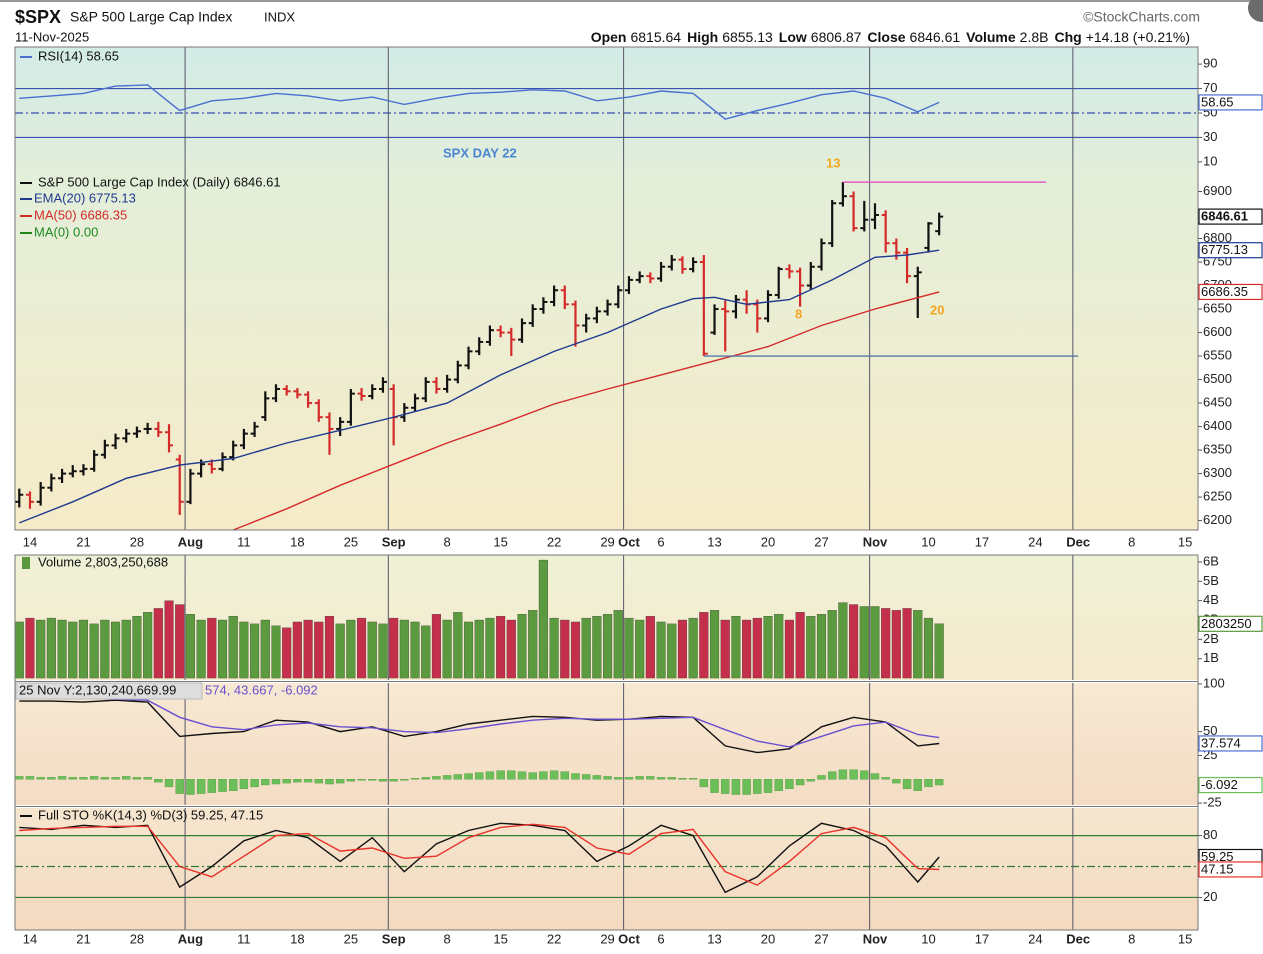  I want to click on x-tick-label: Sep, so click(394, 541).